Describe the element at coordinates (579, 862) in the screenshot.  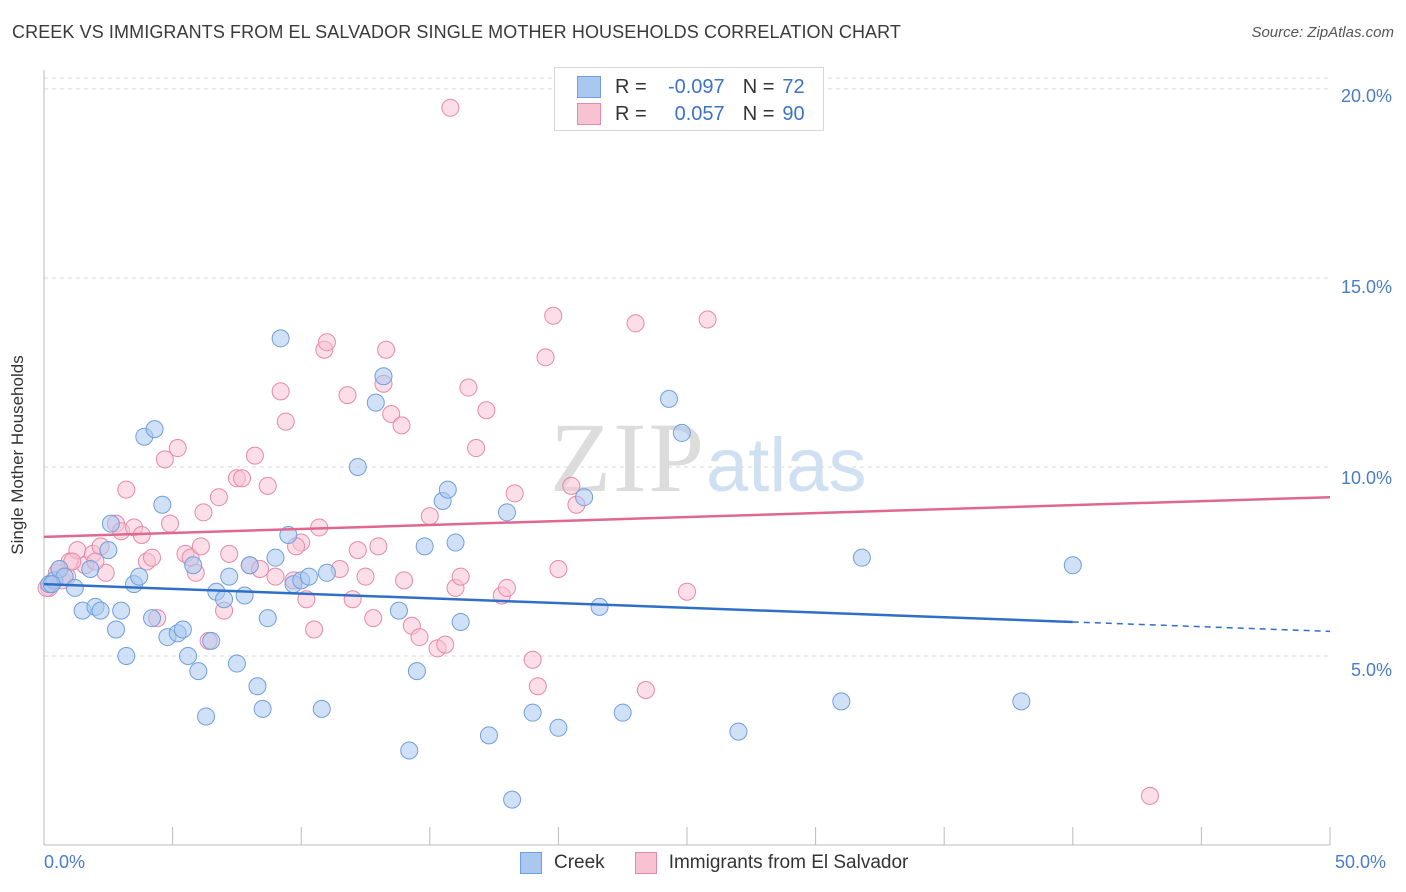
I see `legend-label-creek: Creek` at that location.